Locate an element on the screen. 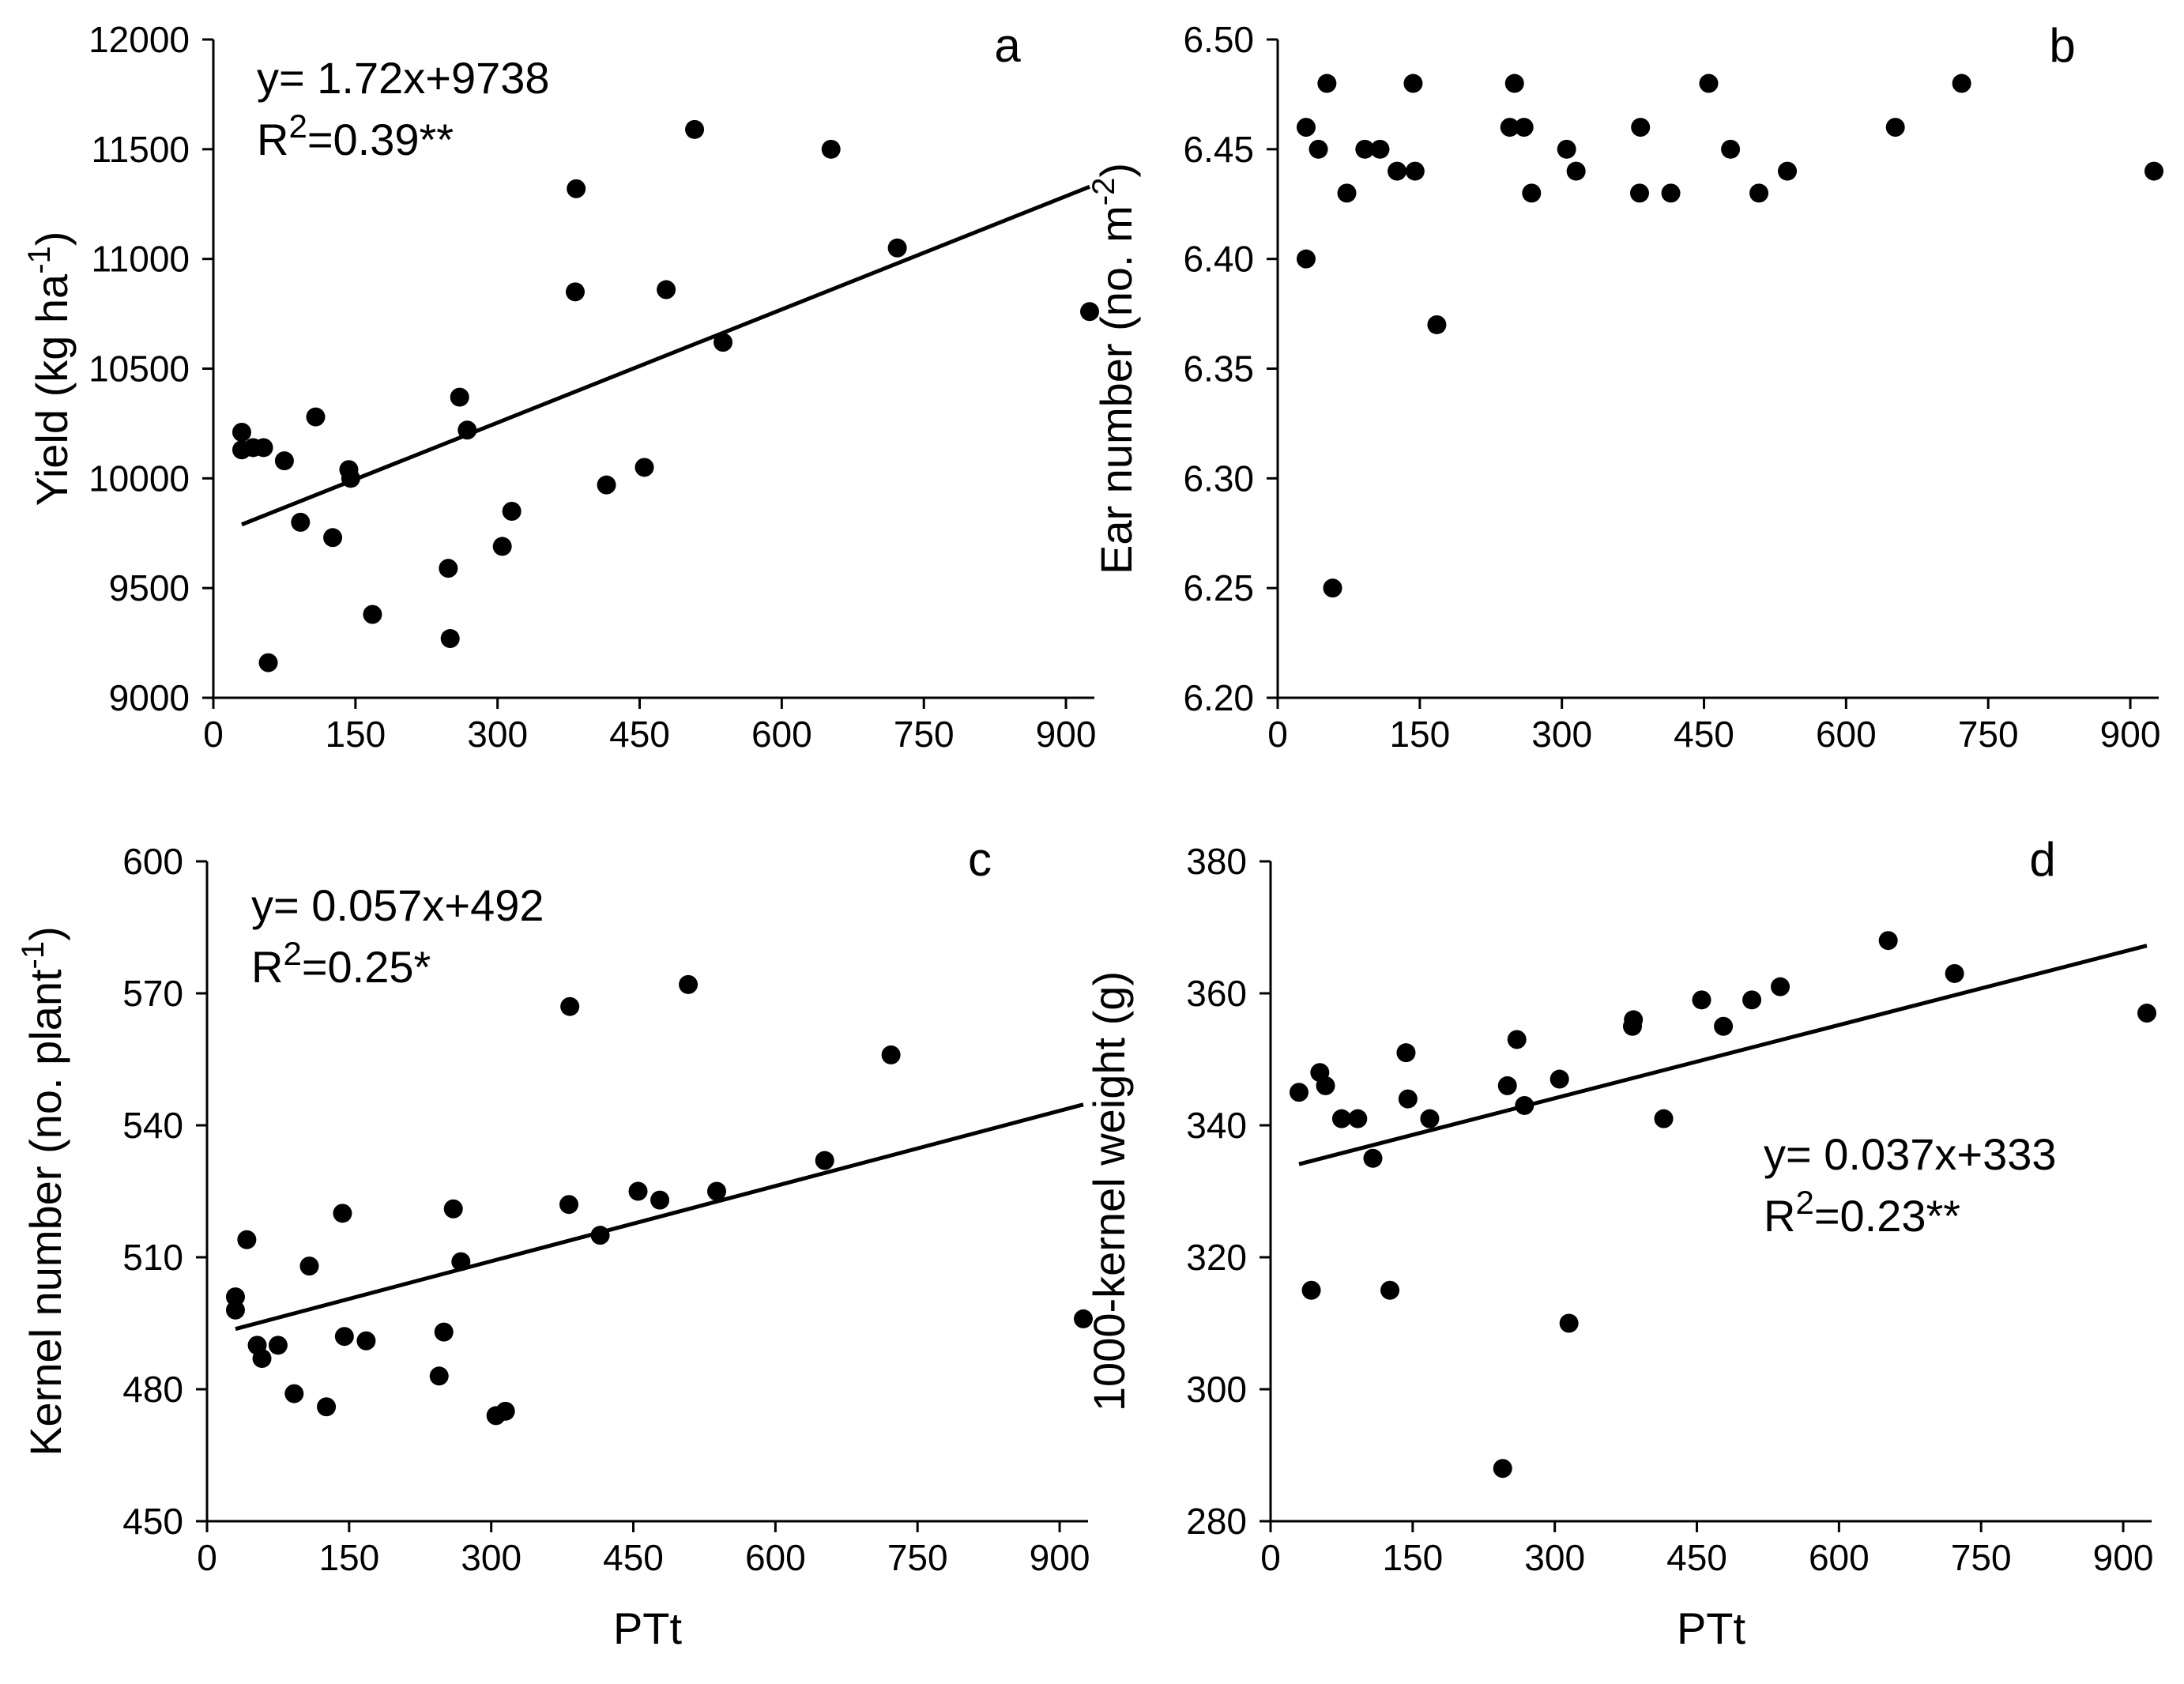 This screenshot has width=2184, height=1684. y-axis-title: Yield (kg ha-1) is located at coordinates (49, 369).